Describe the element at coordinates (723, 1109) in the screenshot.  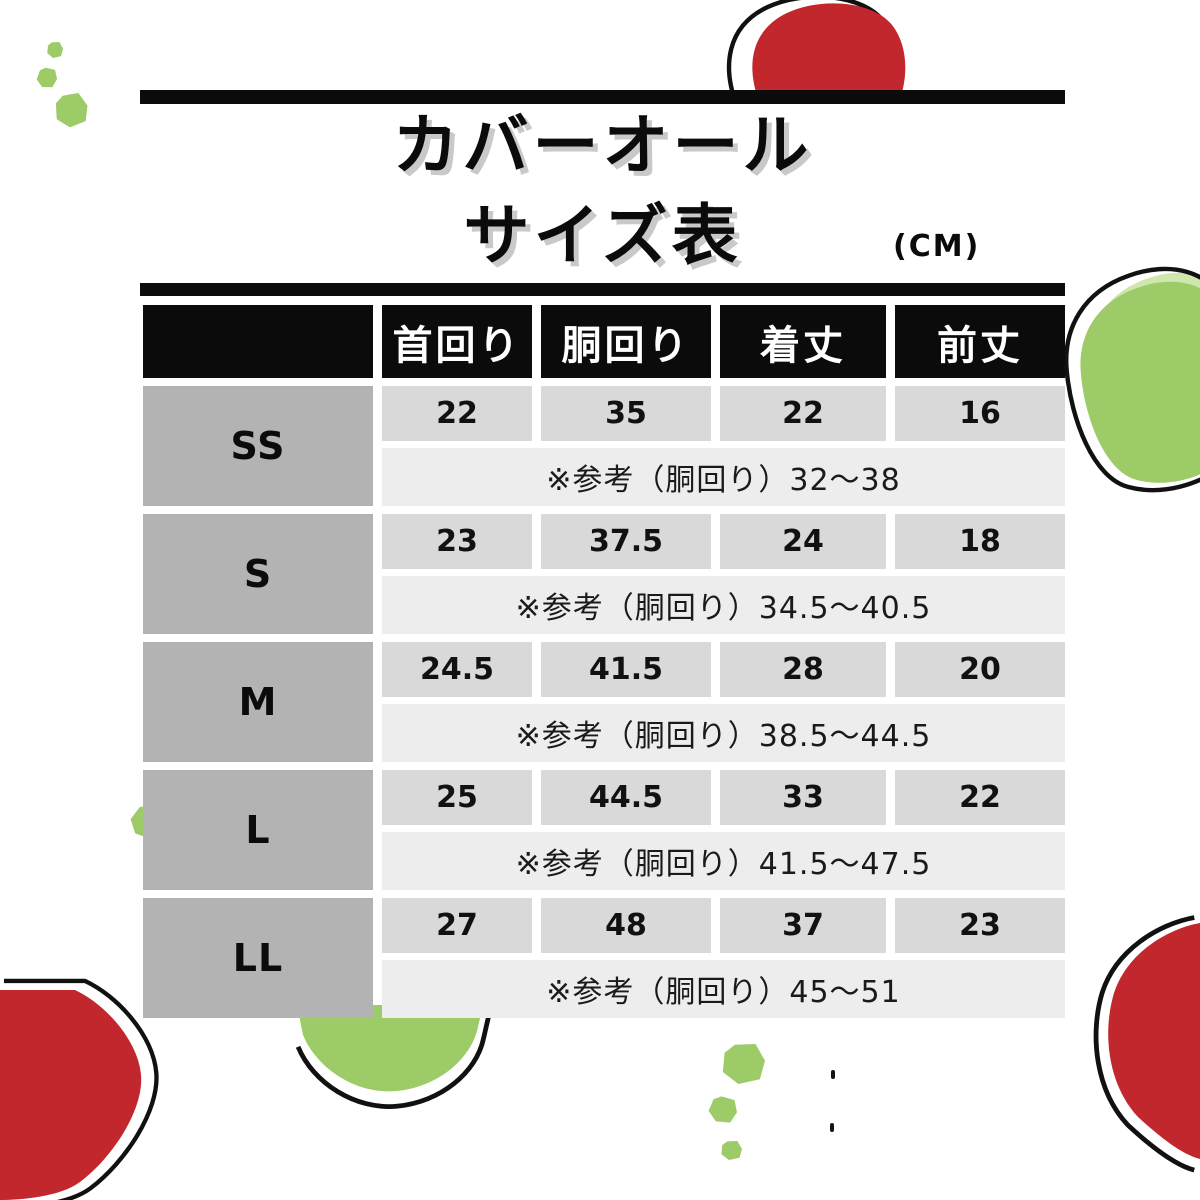
I see `deco-green-hexagon-bottom-medium` at that location.